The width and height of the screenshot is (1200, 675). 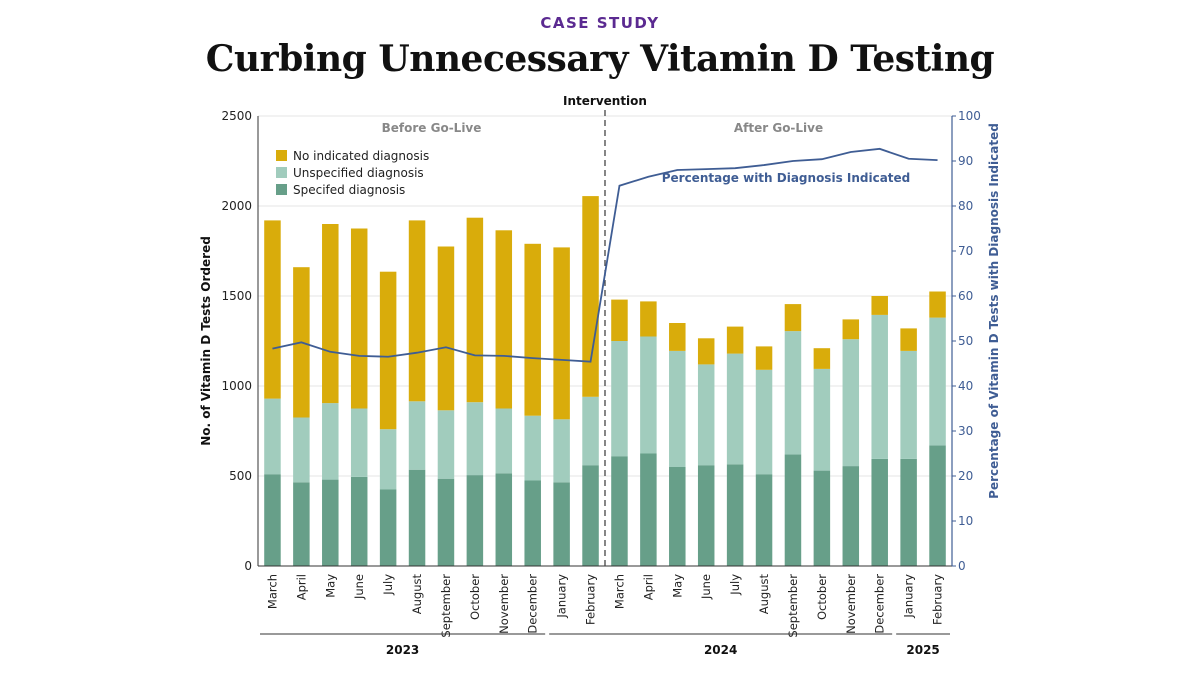 I want to click on left-axis-title: No. of Vitamin D Tests Ordered, so click(x=206, y=341).